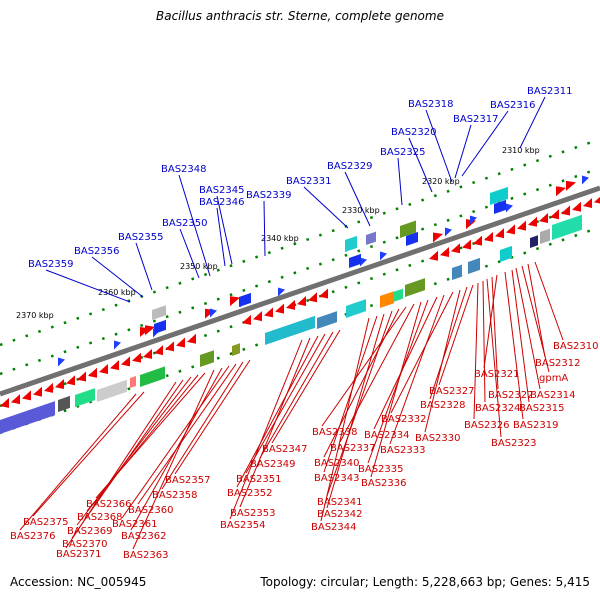  I want to click on lower-gene-label: BAS2357, so click(188, 480).